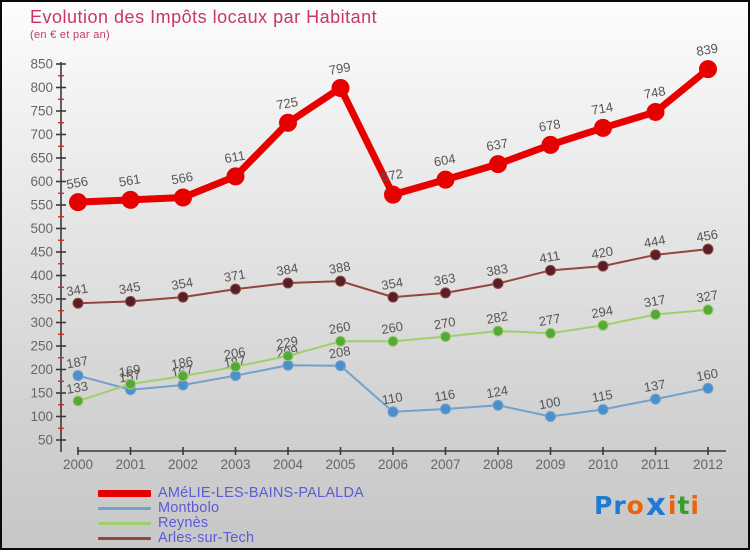 The height and width of the screenshot is (550, 750). I want to click on svg-text: 456, so click(707, 235).